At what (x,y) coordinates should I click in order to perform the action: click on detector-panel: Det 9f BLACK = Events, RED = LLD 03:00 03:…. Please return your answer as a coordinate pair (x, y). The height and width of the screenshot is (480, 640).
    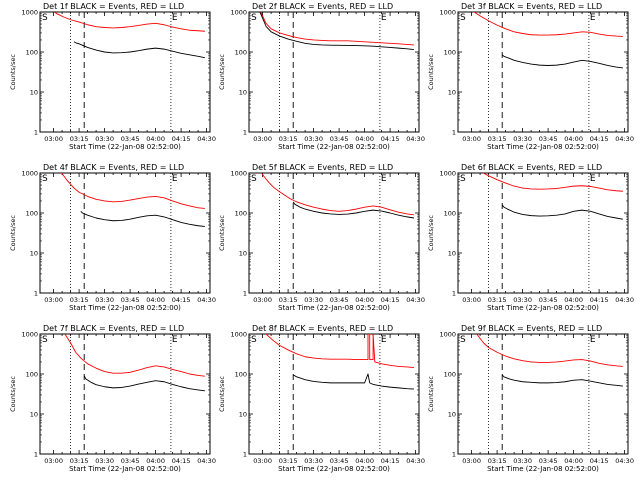
    Looking at the image, I should click on (530, 398).